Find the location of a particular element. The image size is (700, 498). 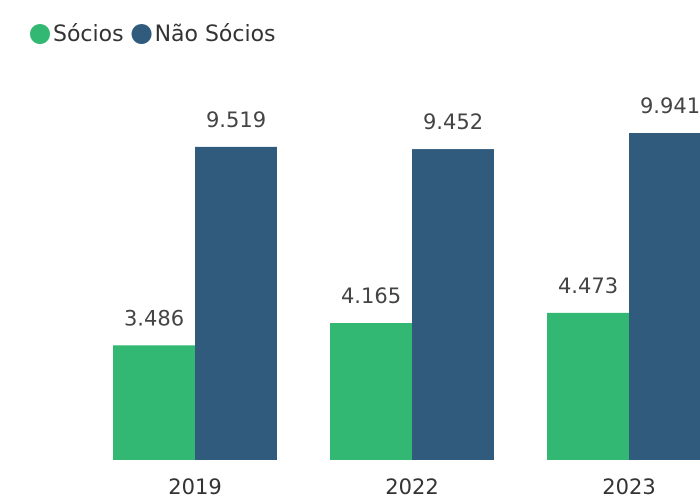

x-tick-label: 2023 is located at coordinates (628, 486).